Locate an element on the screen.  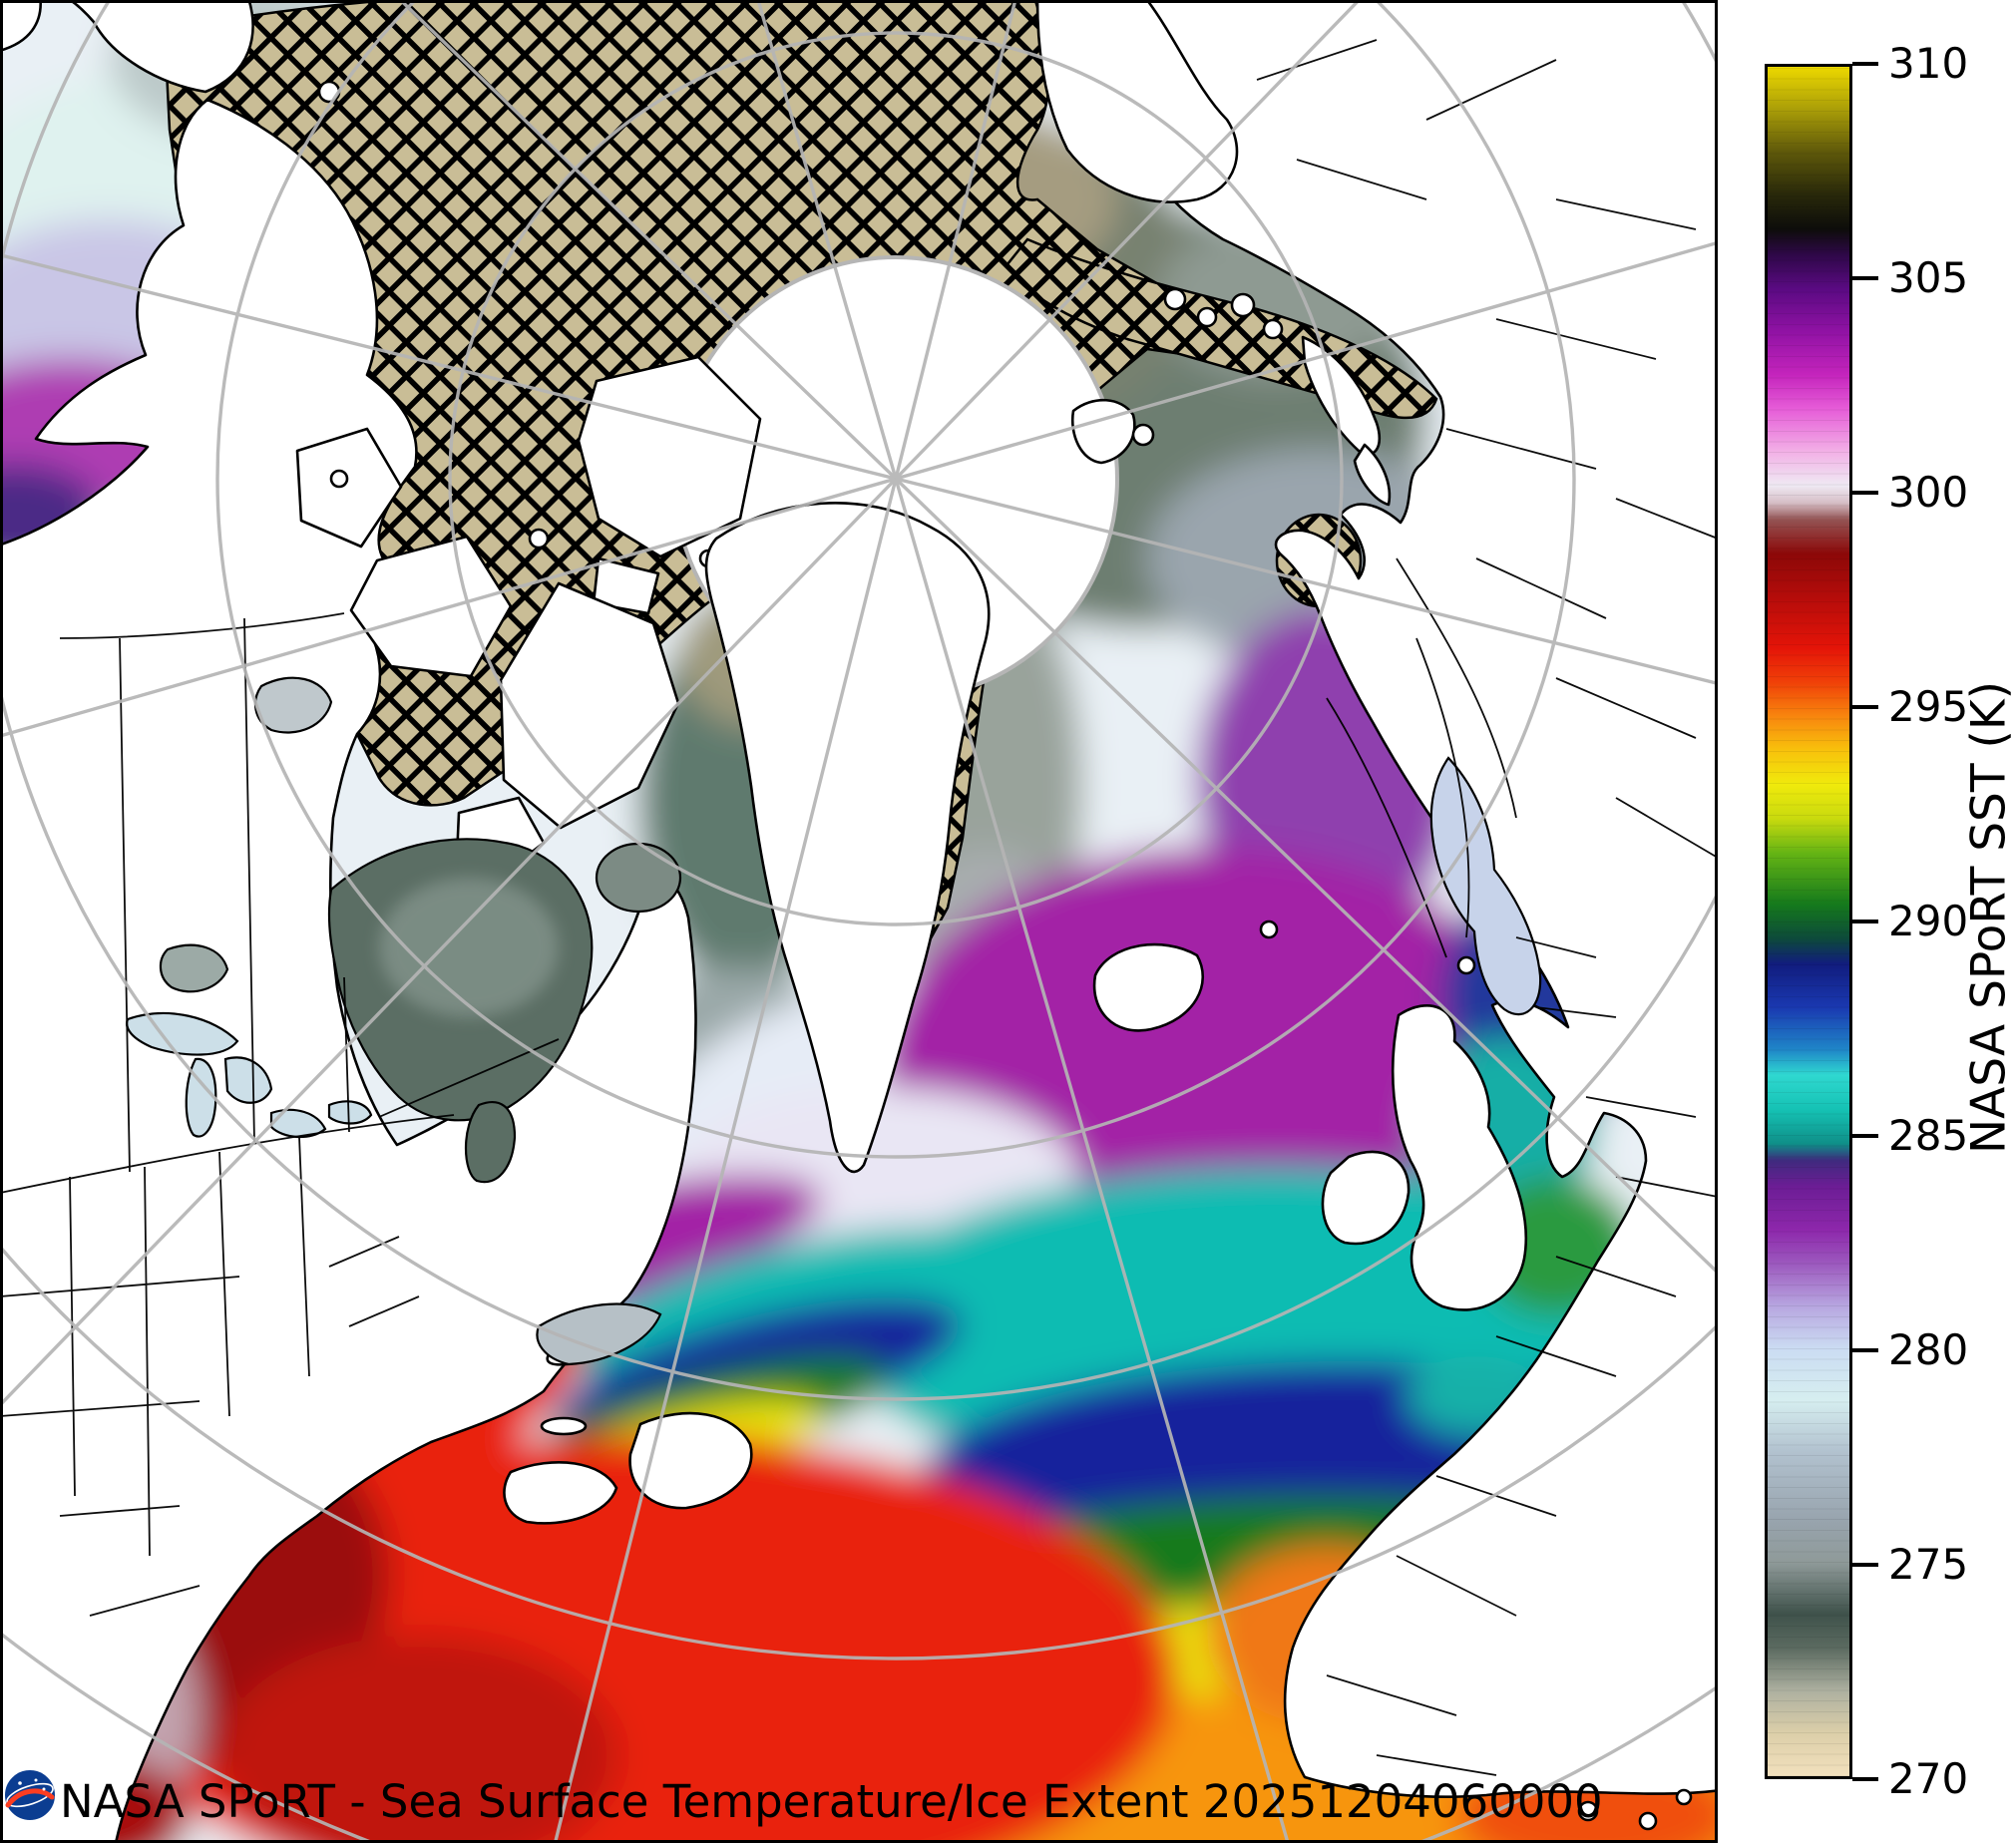
land-svalbard-east is located at coordinates (1143, 435).